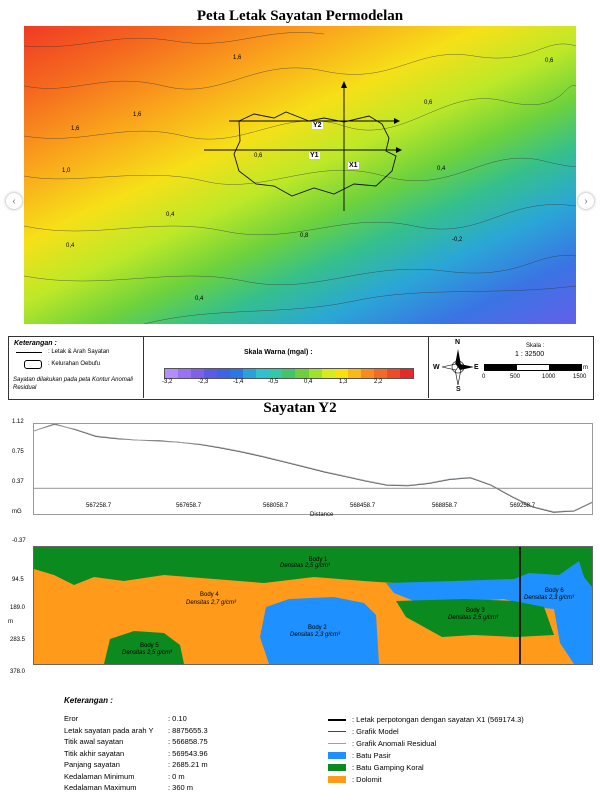 The height and width of the screenshot is (800, 600). What do you see at coordinates (388, 767) in the screenshot?
I see `legend-label: : Batu Gamping Koral` at bounding box center [388, 767].